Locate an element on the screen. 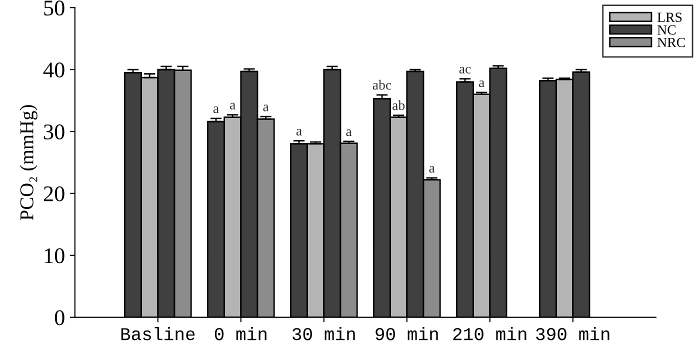 This screenshot has height=346, width=700. x-tick-label: 390 min is located at coordinates (573, 333).